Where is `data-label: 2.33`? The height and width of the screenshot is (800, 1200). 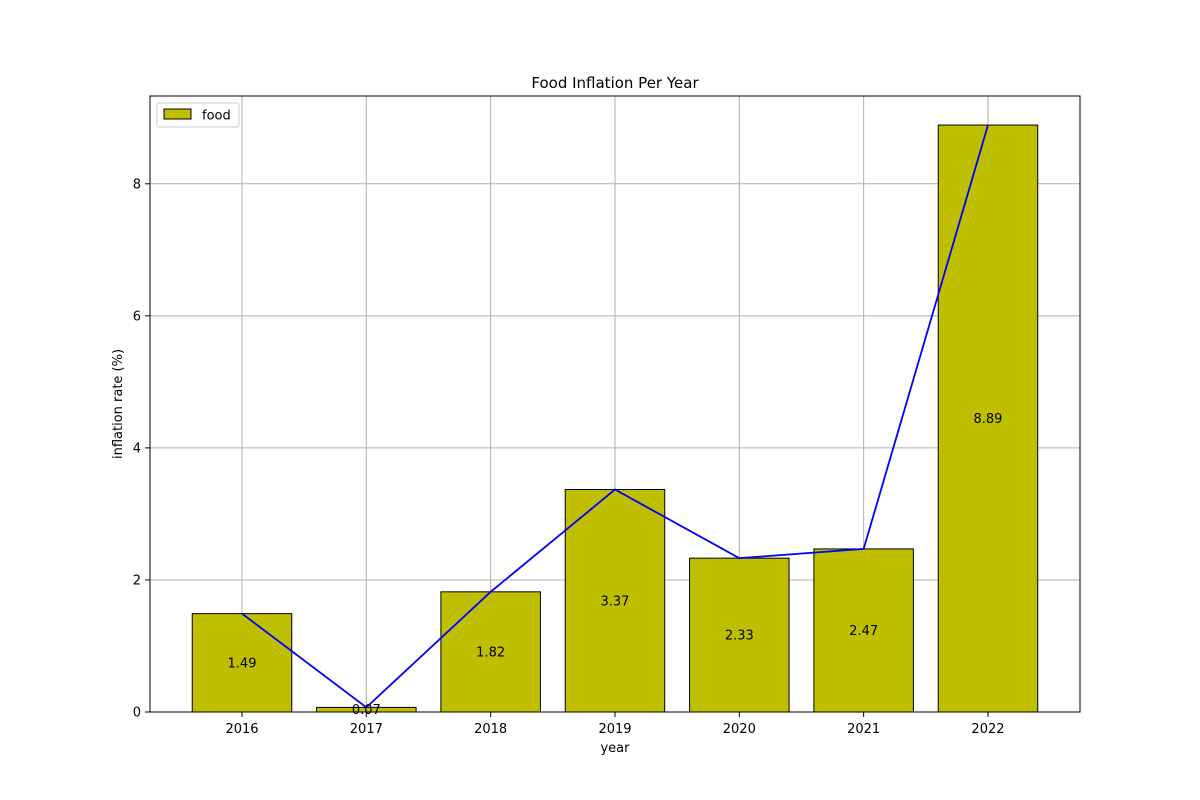 data-label: 2.33 is located at coordinates (739, 636).